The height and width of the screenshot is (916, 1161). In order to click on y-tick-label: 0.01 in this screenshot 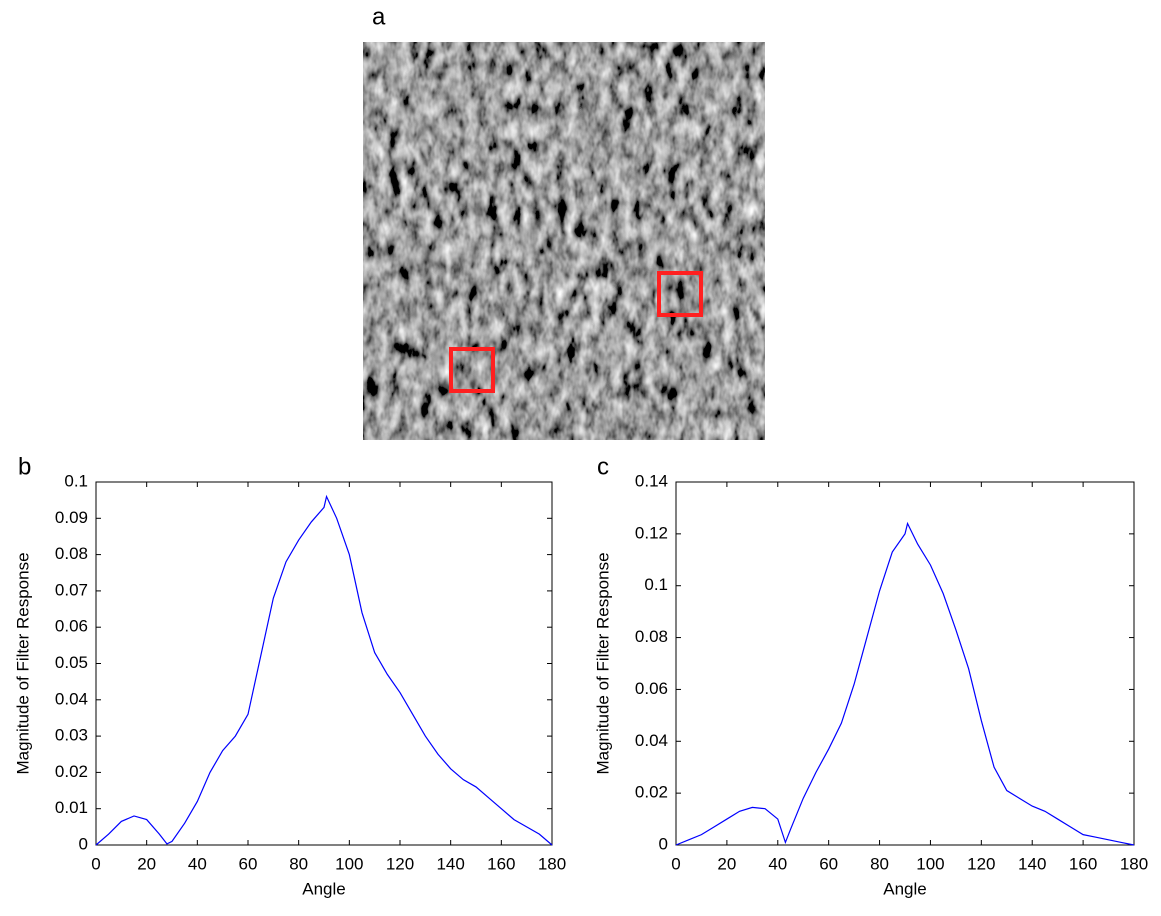, I will do `click(71, 807)`.